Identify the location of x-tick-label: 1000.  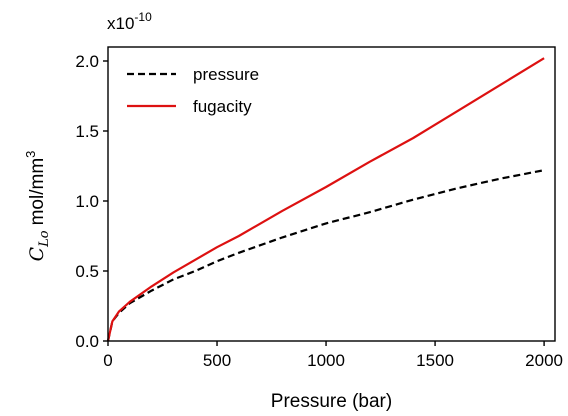
(326, 360).